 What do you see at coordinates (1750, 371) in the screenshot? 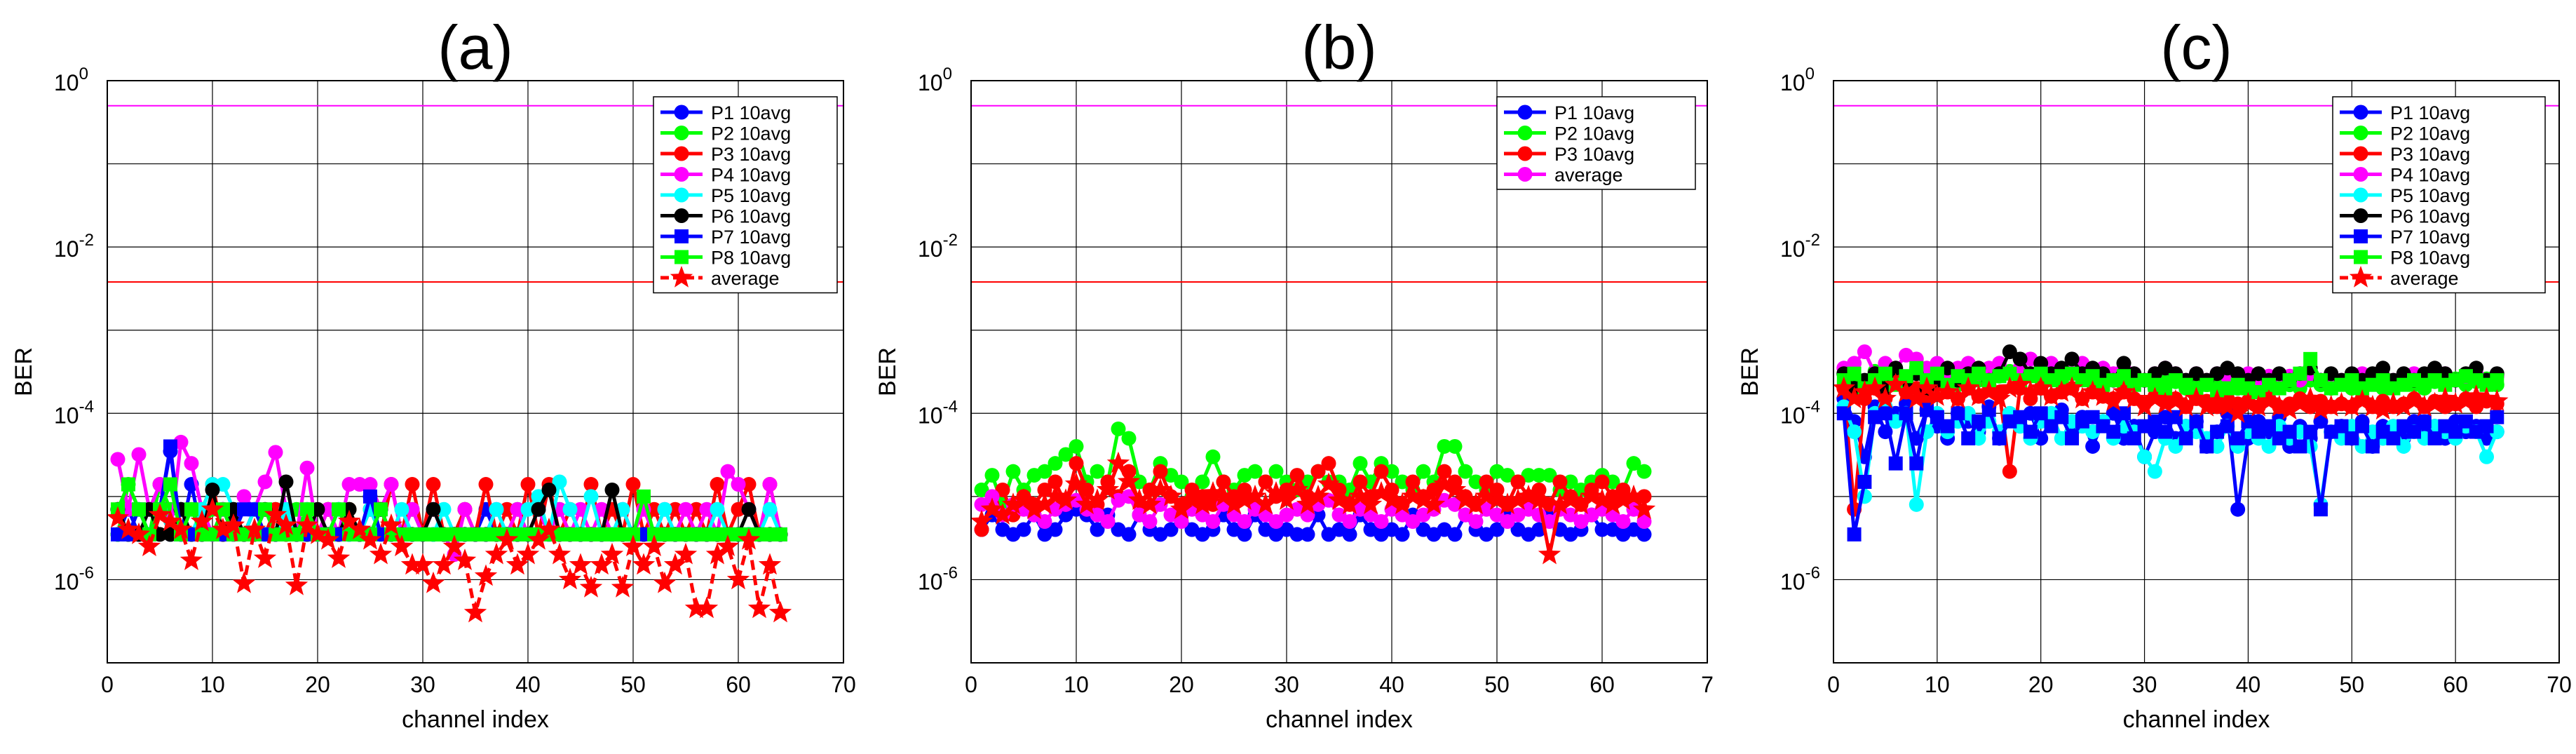
I see `y-axis-label: BER` at bounding box center [1750, 371].